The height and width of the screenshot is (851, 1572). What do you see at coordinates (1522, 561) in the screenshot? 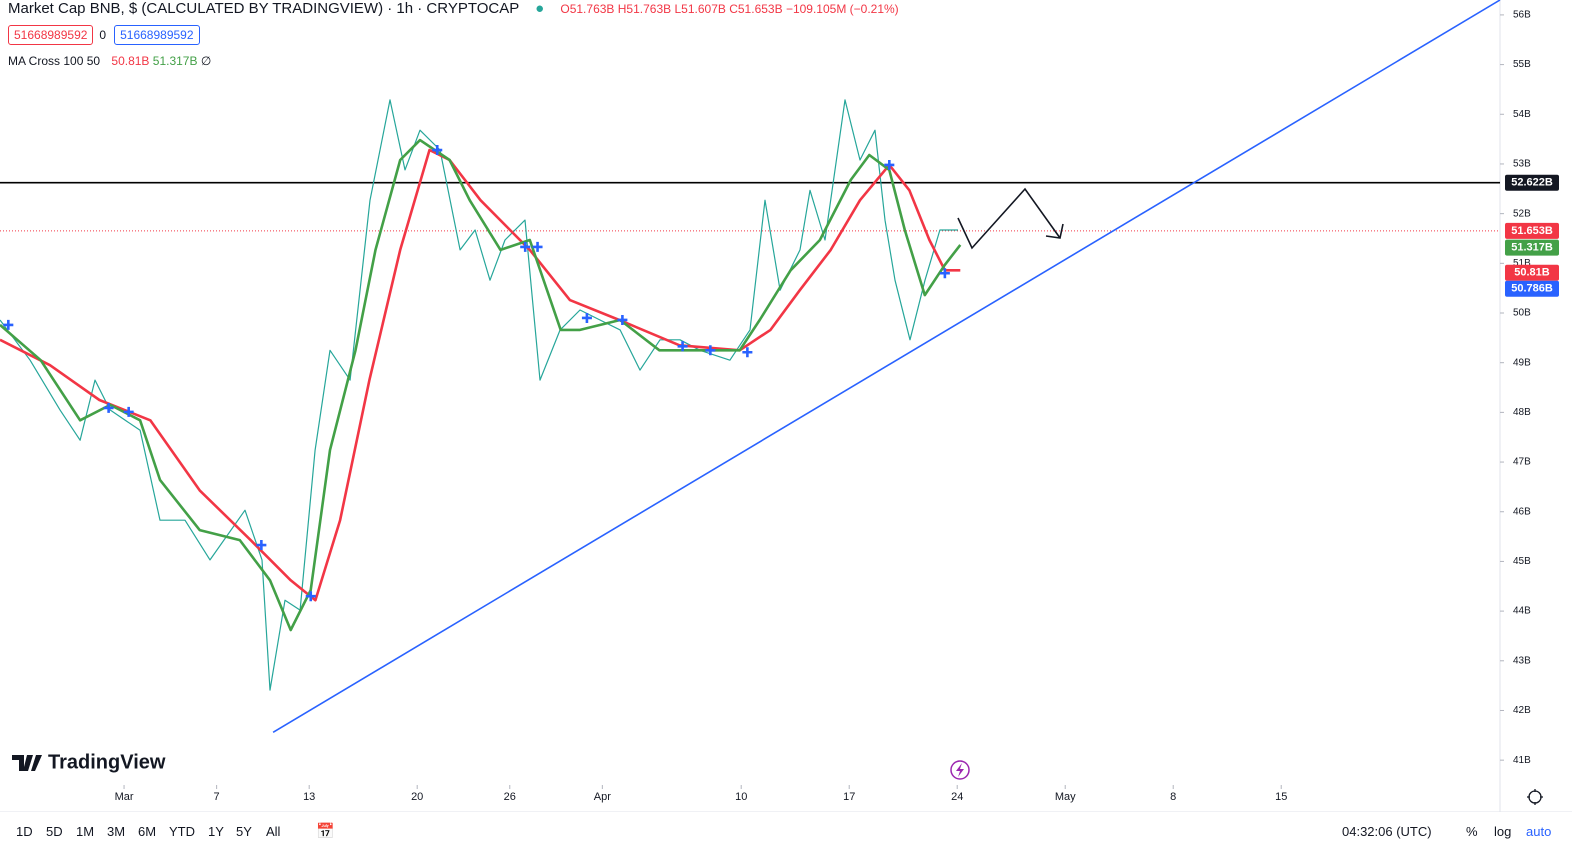
I see `y-tick-label: 45B` at bounding box center [1522, 561].